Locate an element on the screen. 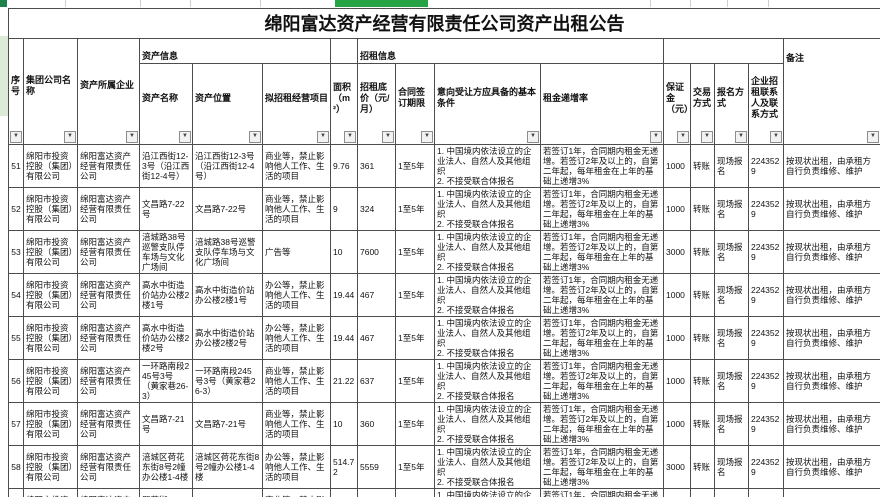 The height and width of the screenshot is (497, 880). cell-asset-name: 高水中街造价站办公楼2楼2号 is located at coordinates (166, 338).